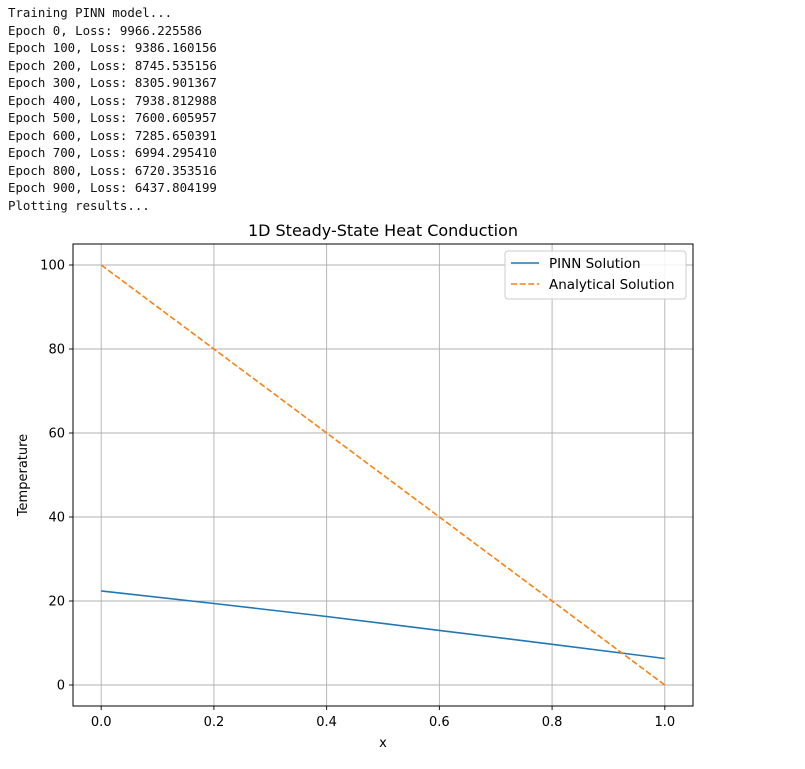 The height and width of the screenshot is (769, 805). What do you see at coordinates (112, 135) in the screenshot?
I see `console-line: Epoch 600, Loss: 7285.650391` at bounding box center [112, 135].